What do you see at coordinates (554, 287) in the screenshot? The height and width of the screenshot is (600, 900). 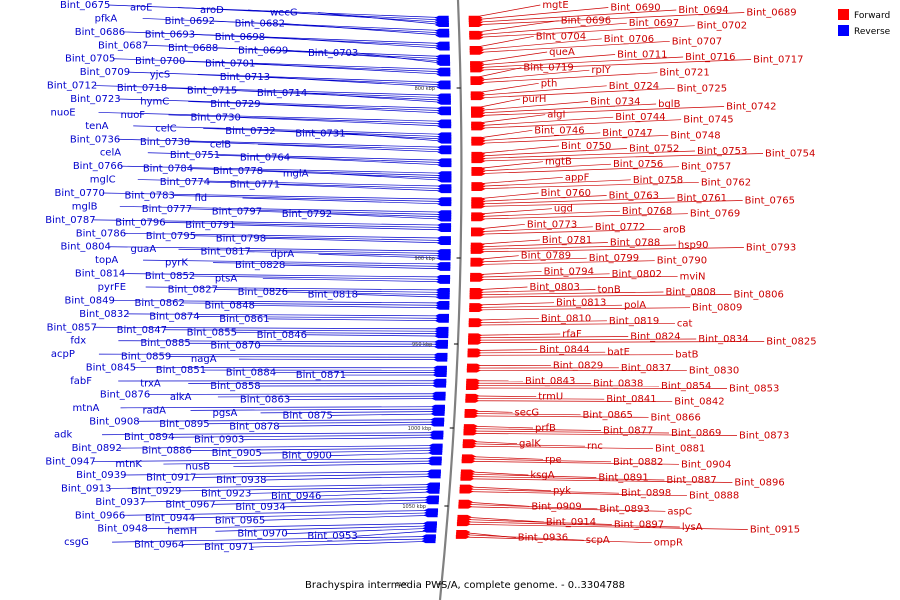 I see `gene-label-forward: Bint_0803` at bounding box center [554, 287].